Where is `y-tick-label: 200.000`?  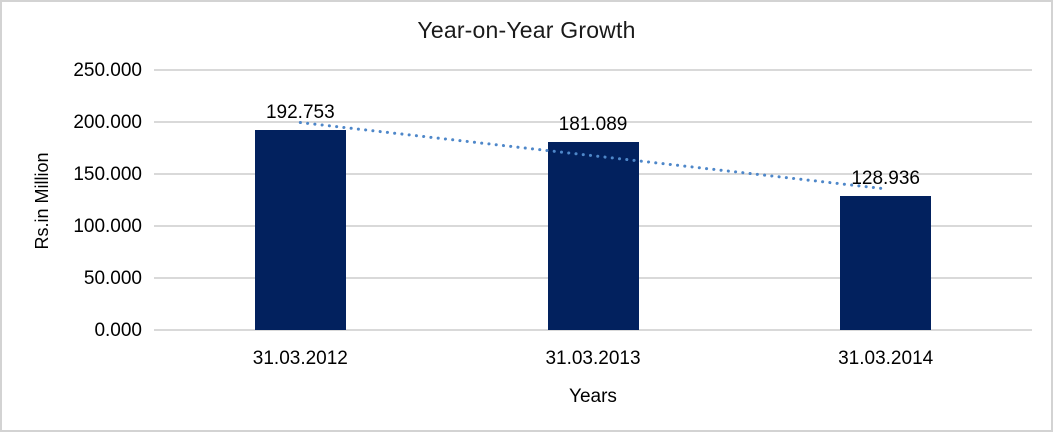
y-tick-label: 200.000 is located at coordinates (107, 122).